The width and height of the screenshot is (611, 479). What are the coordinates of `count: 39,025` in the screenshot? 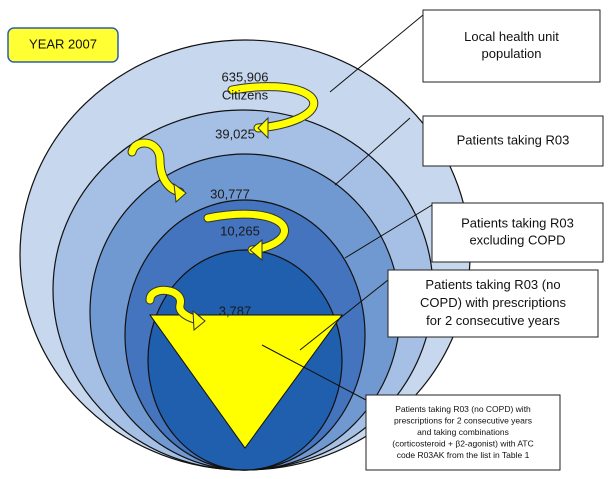 It's located at (235, 133).